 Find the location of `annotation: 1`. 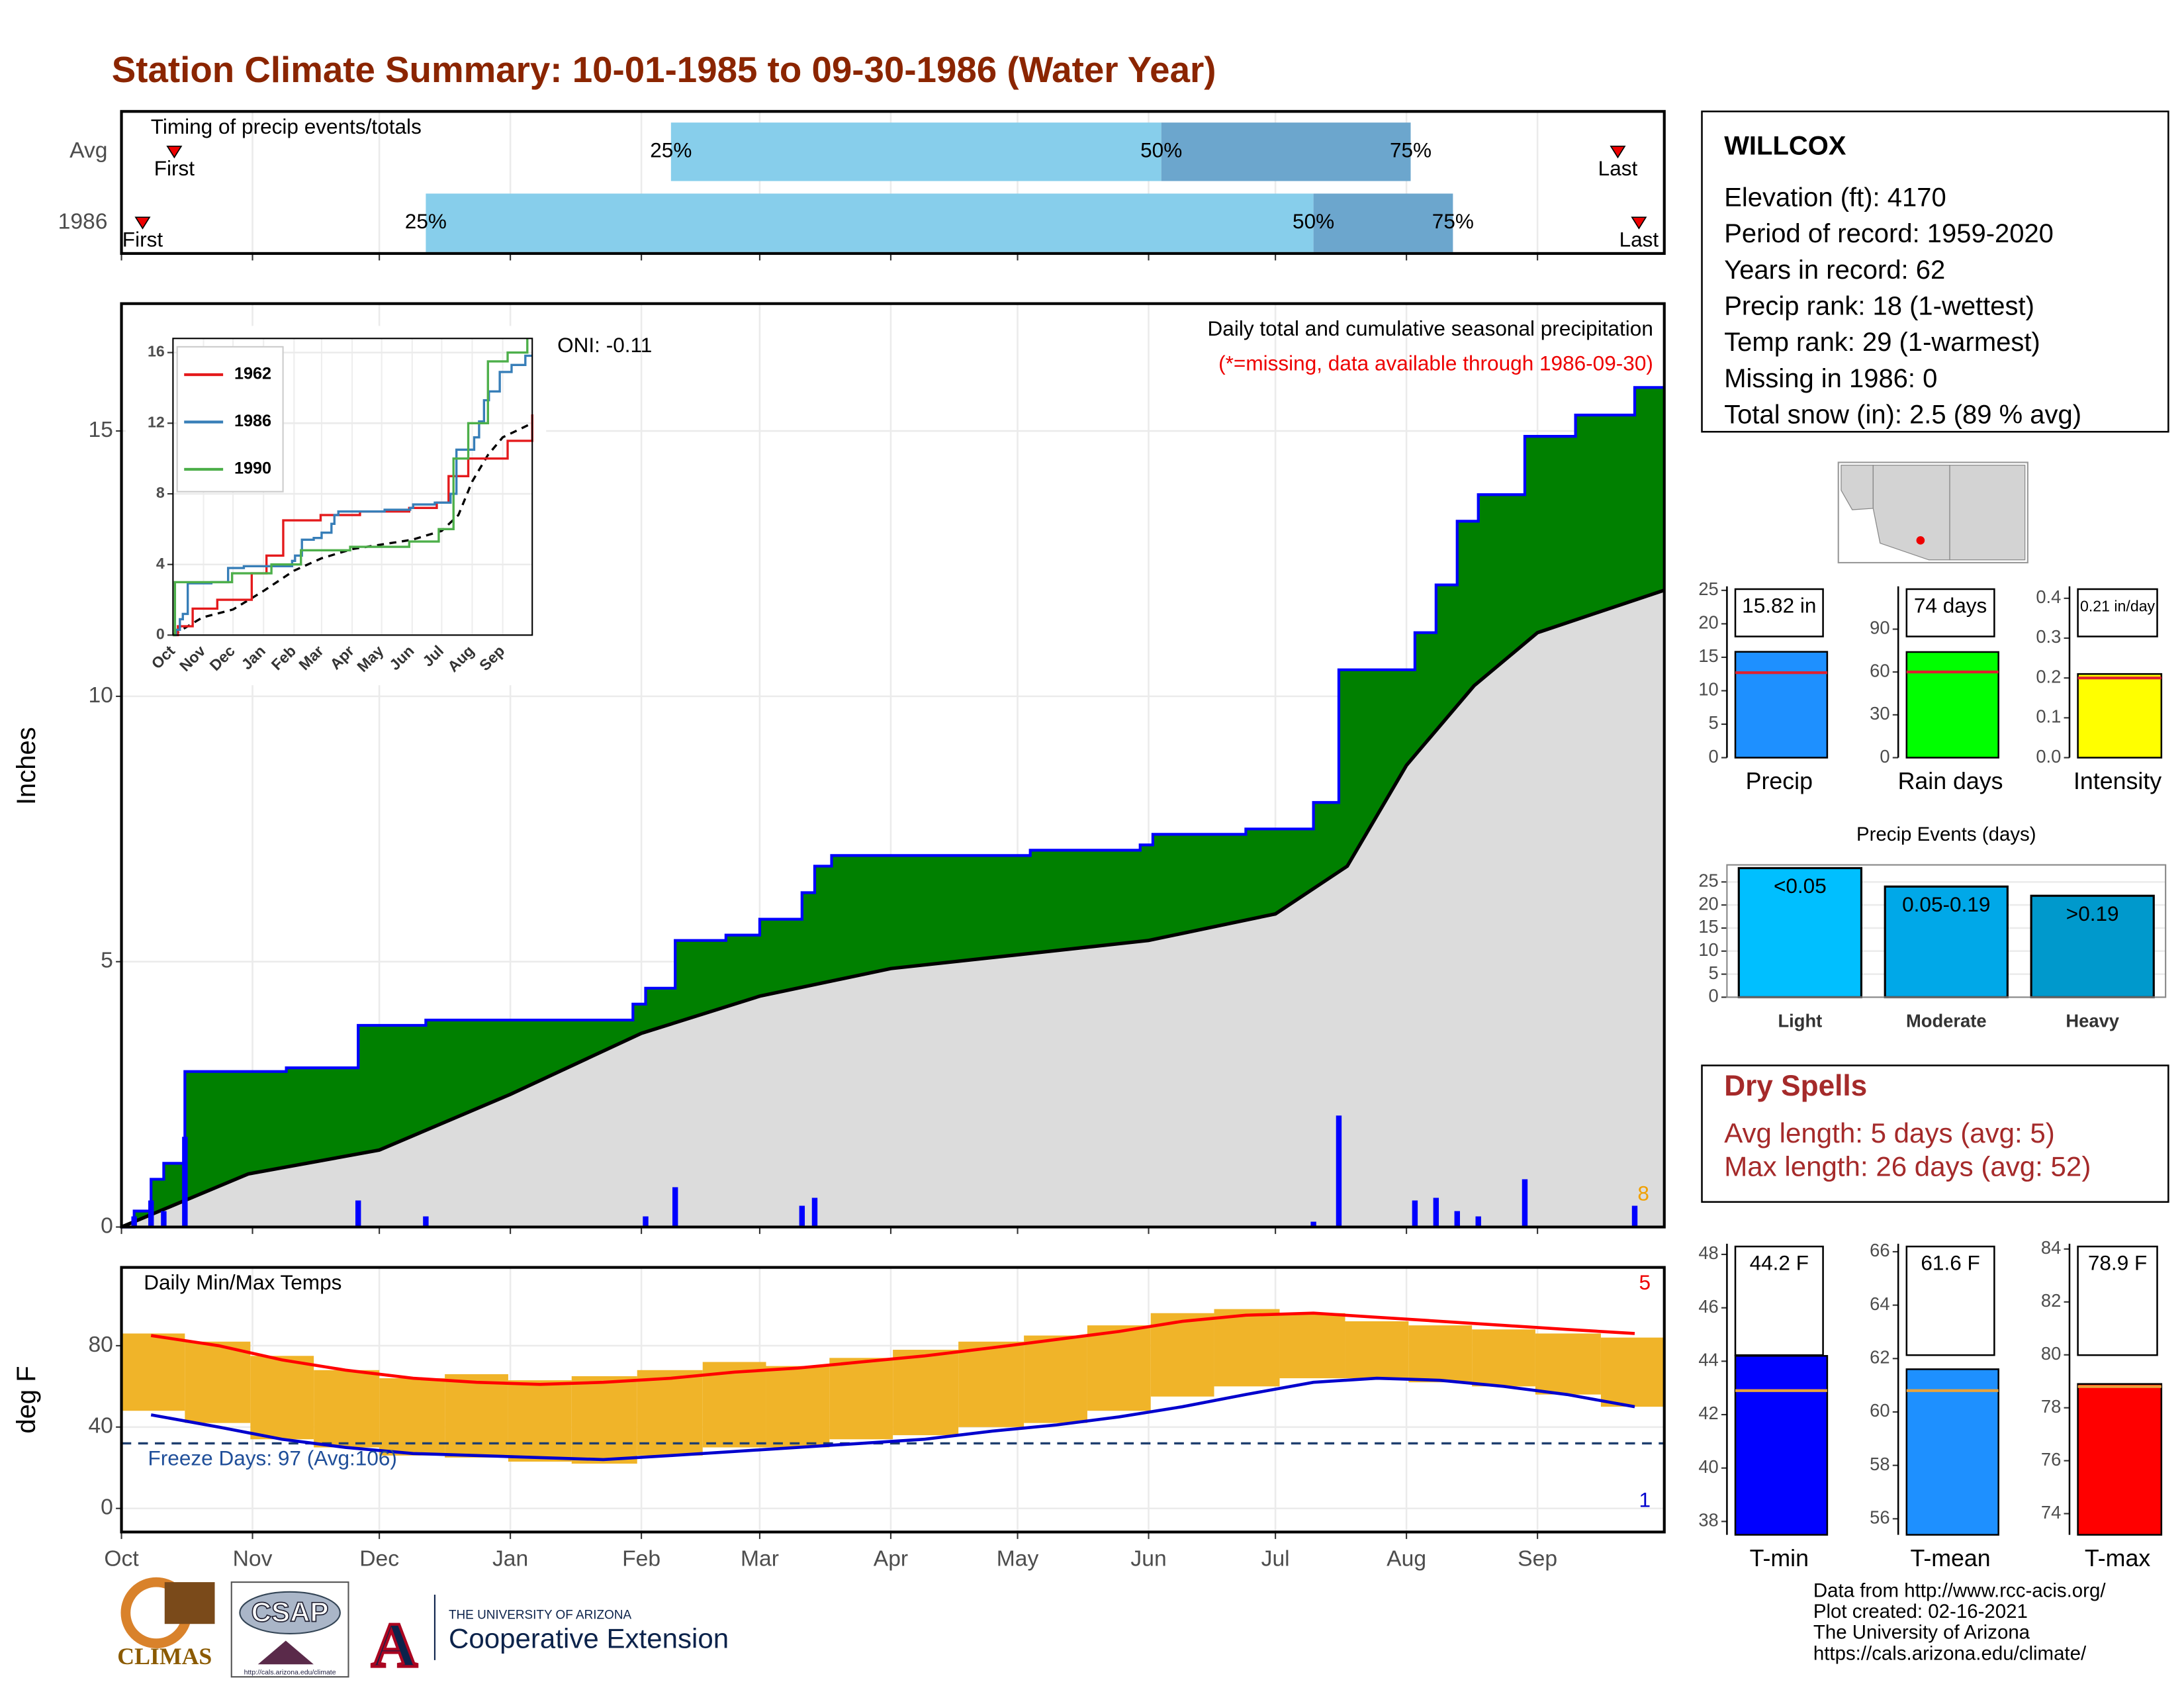

annotation: 1 is located at coordinates (1645, 1499).